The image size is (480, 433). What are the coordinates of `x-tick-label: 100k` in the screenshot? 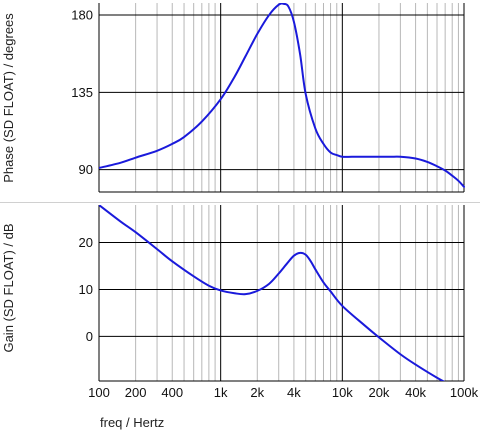 It's located at (464, 392).